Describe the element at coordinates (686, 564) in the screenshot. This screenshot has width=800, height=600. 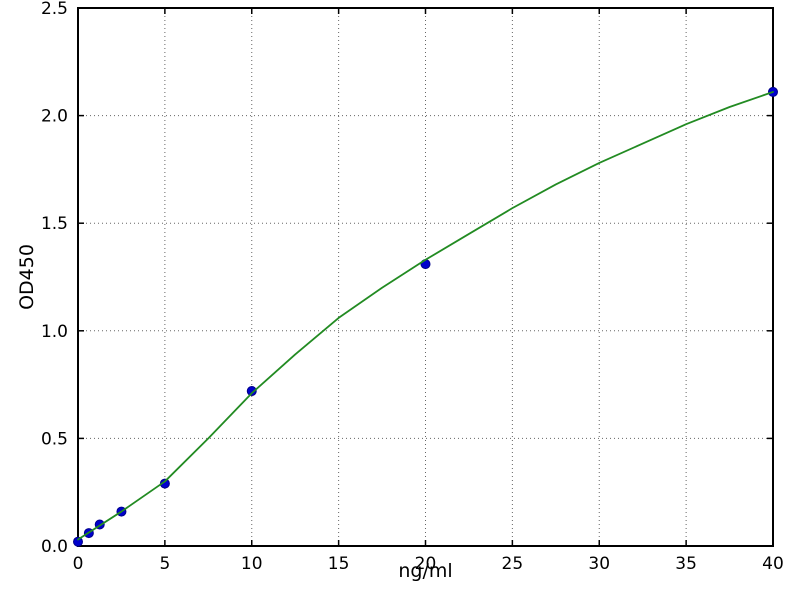
I see `x-tick-label: 35` at that location.